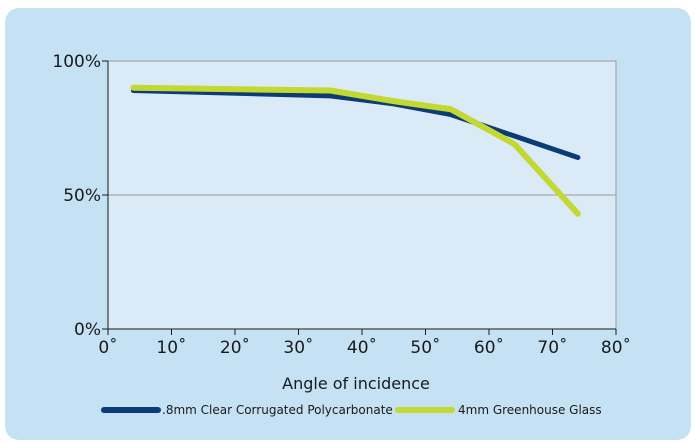  What do you see at coordinates (277, 410) in the screenshot?
I see `legend-label-polycarbonate: .8mm Clear Corrugated Polycarbonate` at bounding box center [277, 410].